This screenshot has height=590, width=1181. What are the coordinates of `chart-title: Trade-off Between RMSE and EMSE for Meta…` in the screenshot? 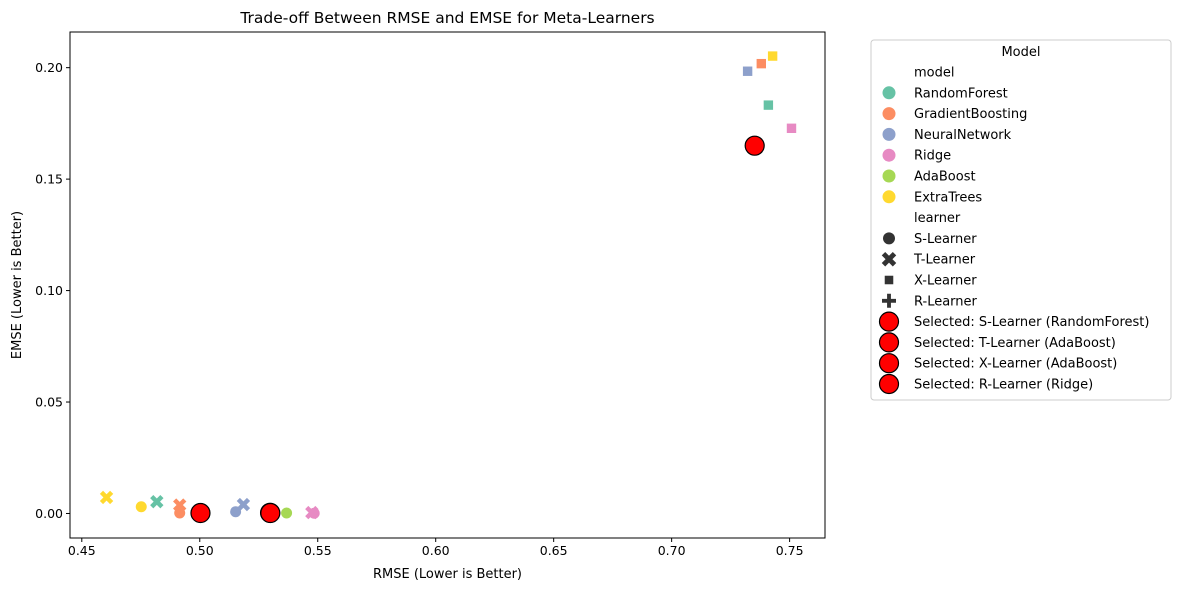 It's located at (446, 18).